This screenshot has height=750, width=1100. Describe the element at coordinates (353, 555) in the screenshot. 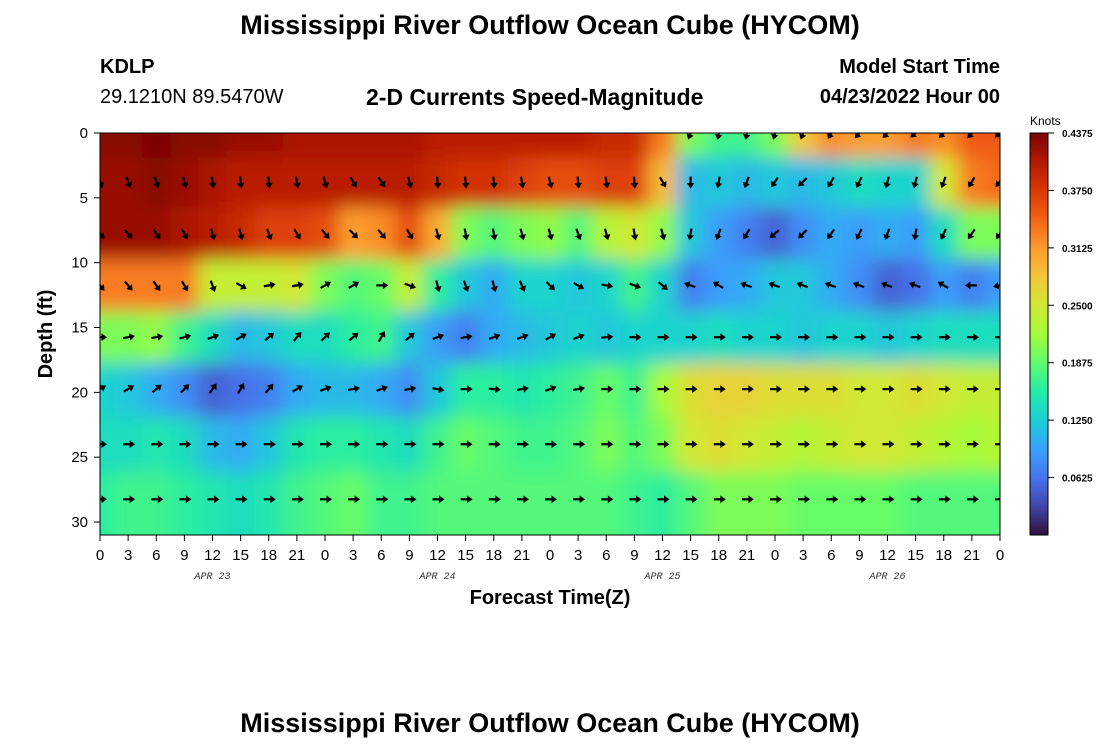

I see `x-tick-label: 3` at that location.